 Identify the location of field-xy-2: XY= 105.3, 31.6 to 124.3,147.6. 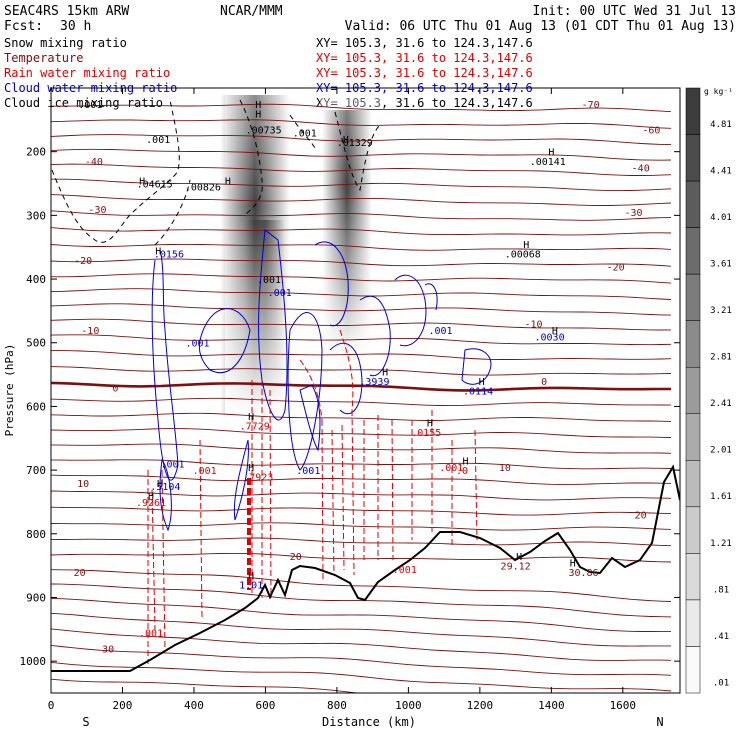
(424, 73).